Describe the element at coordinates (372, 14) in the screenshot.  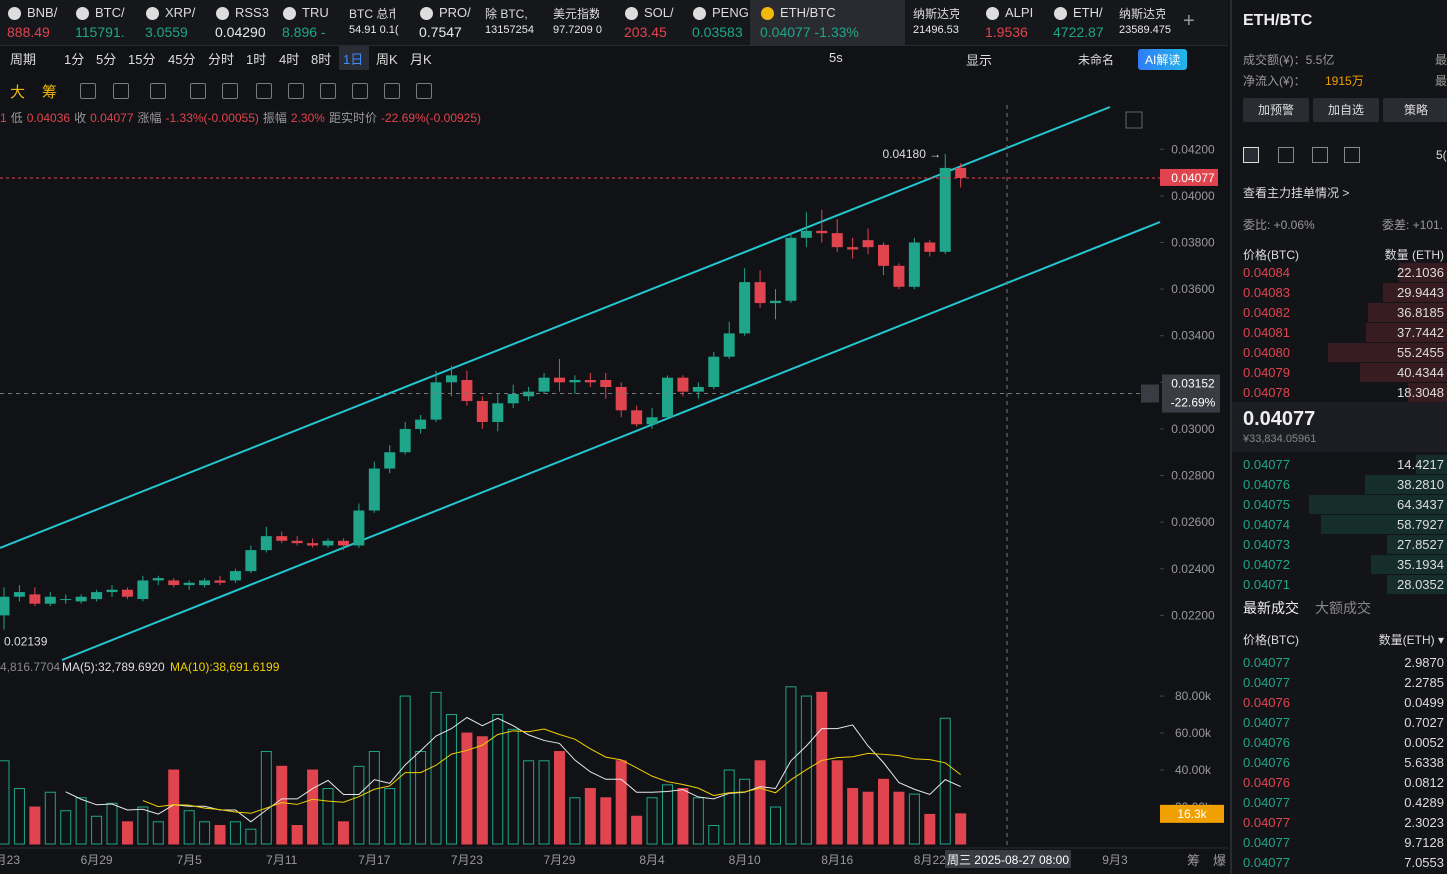
I see `tab-name: BTC 总市` at that location.